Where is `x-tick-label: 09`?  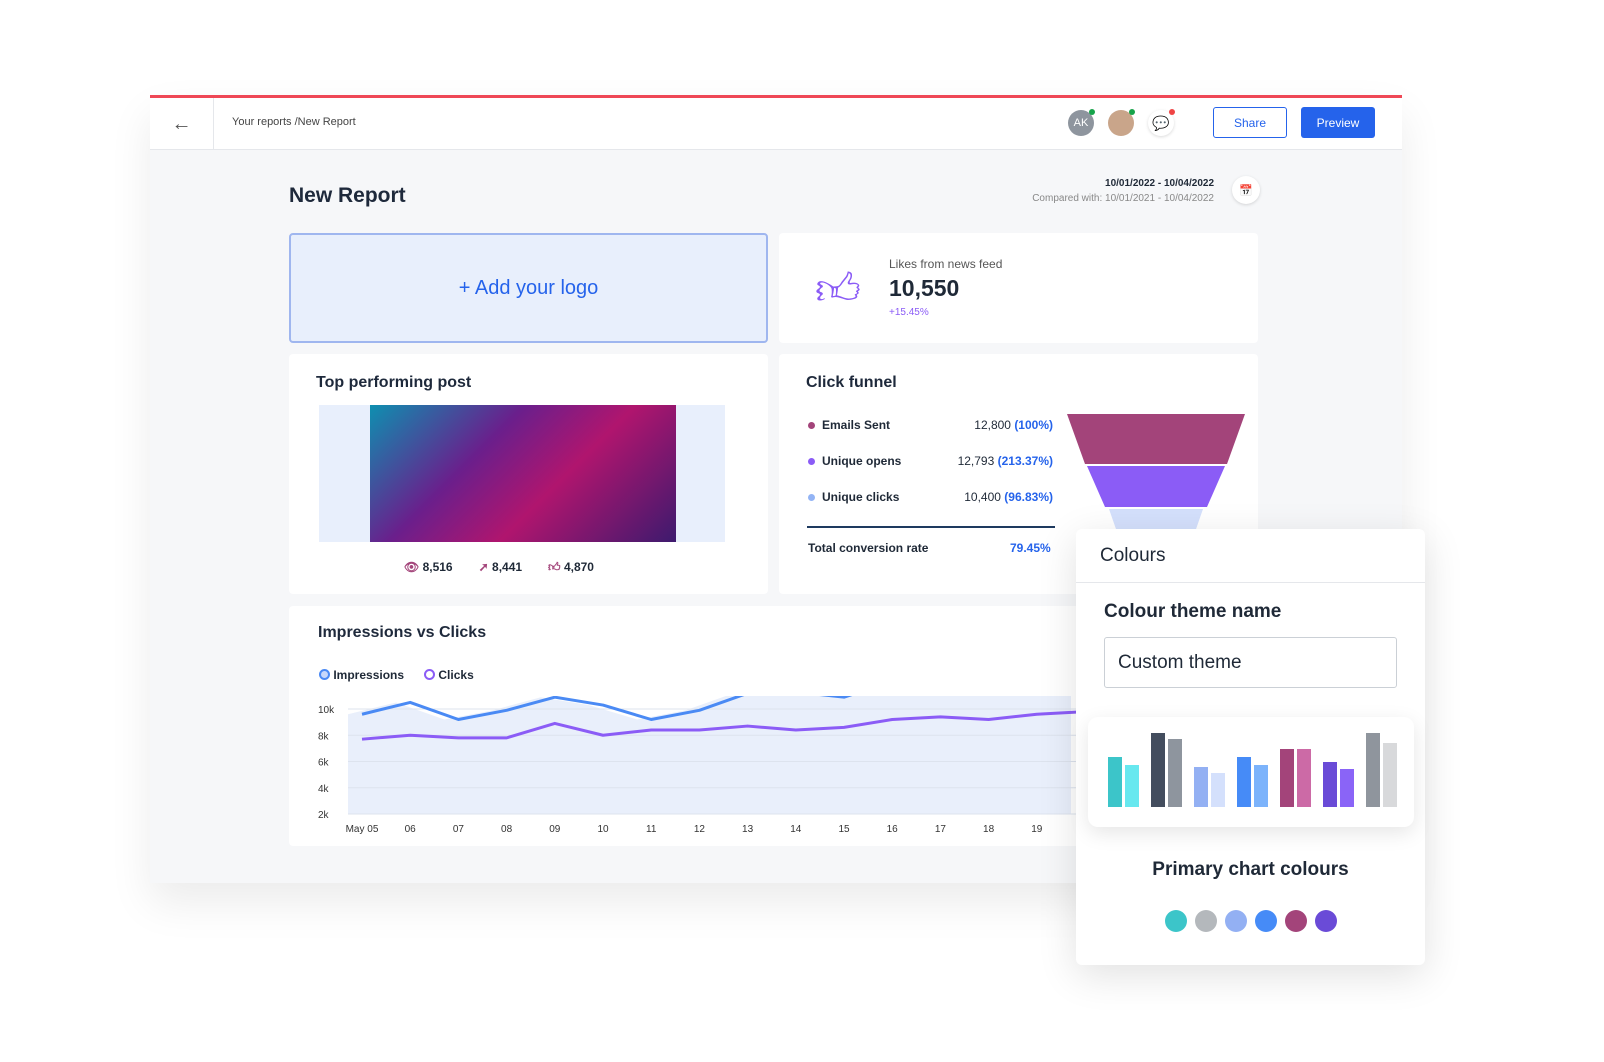 x-tick-label: 09 is located at coordinates (555, 829).